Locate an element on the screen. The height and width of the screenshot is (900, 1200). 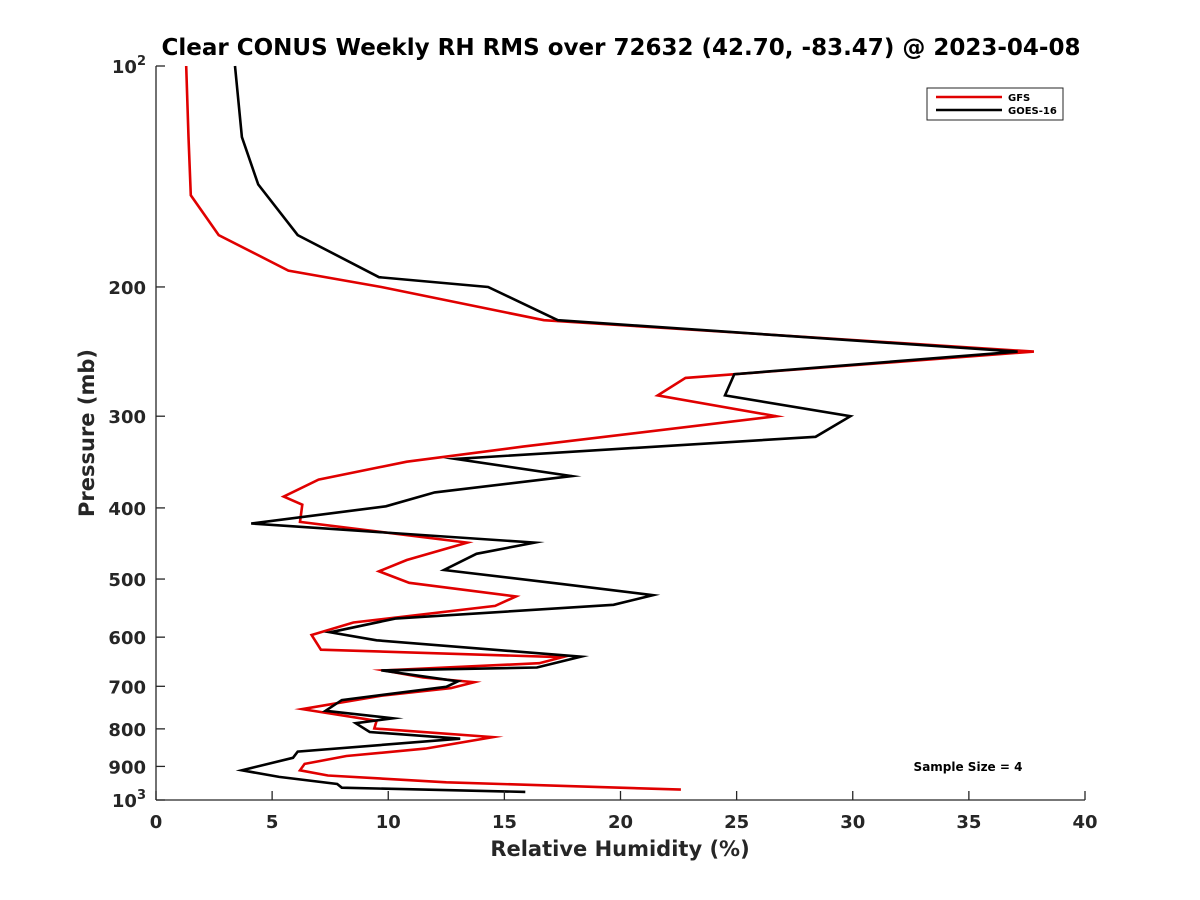
y-tick-label: 10³ is located at coordinates (129, 800).